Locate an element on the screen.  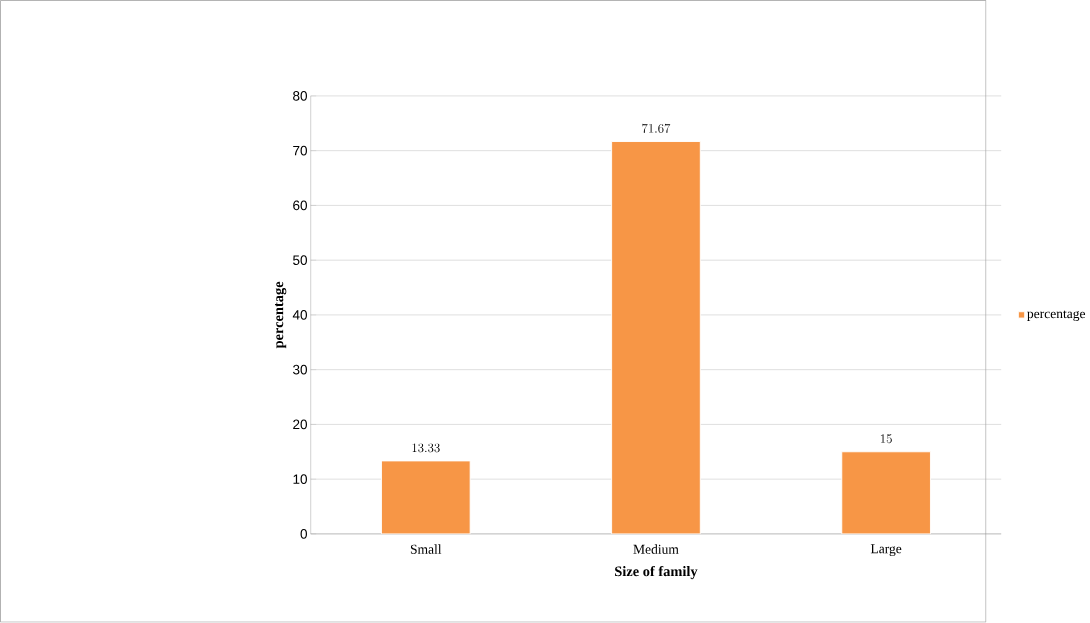
y-tick-label: 20 is located at coordinates (300, 424).